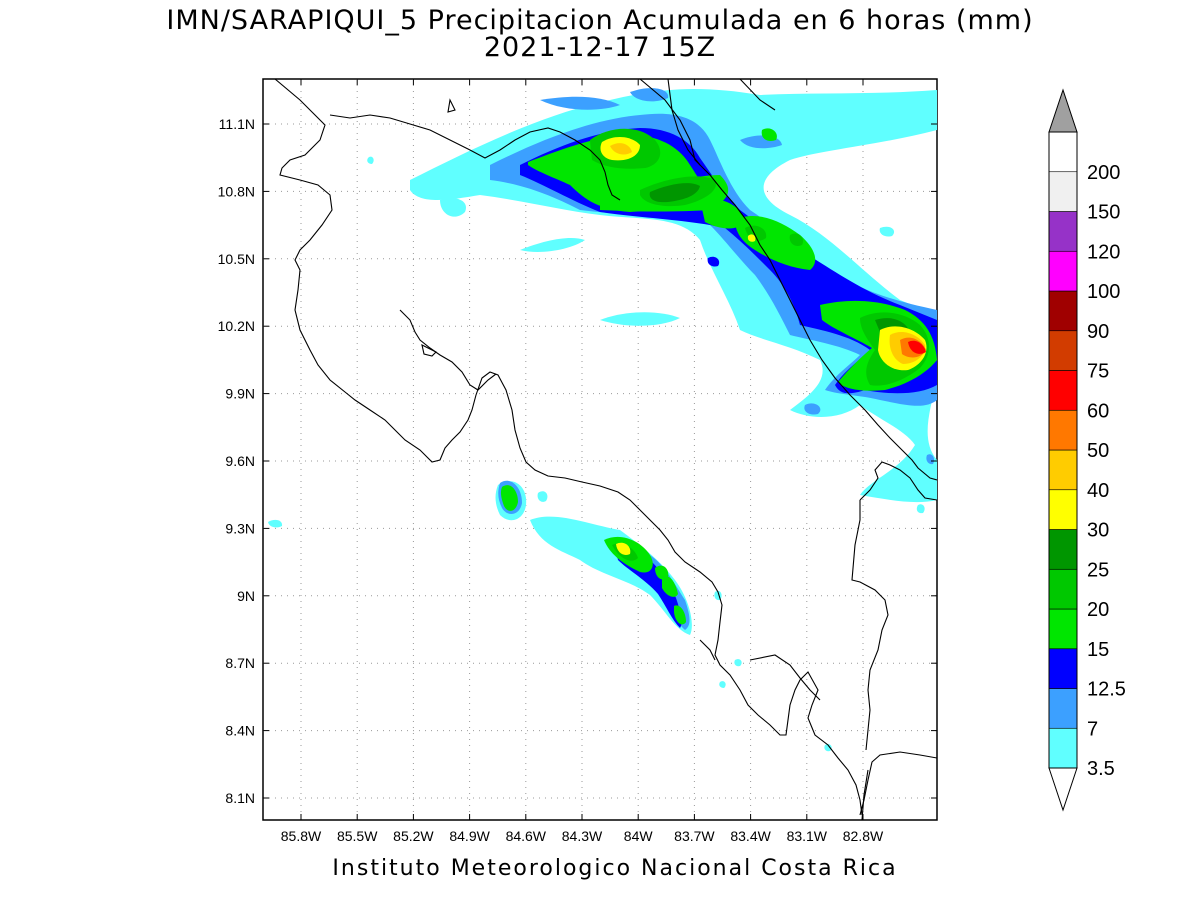  What do you see at coordinates (236, 326) in the screenshot?
I see `lat-tick-label: 10.2N` at bounding box center [236, 326].